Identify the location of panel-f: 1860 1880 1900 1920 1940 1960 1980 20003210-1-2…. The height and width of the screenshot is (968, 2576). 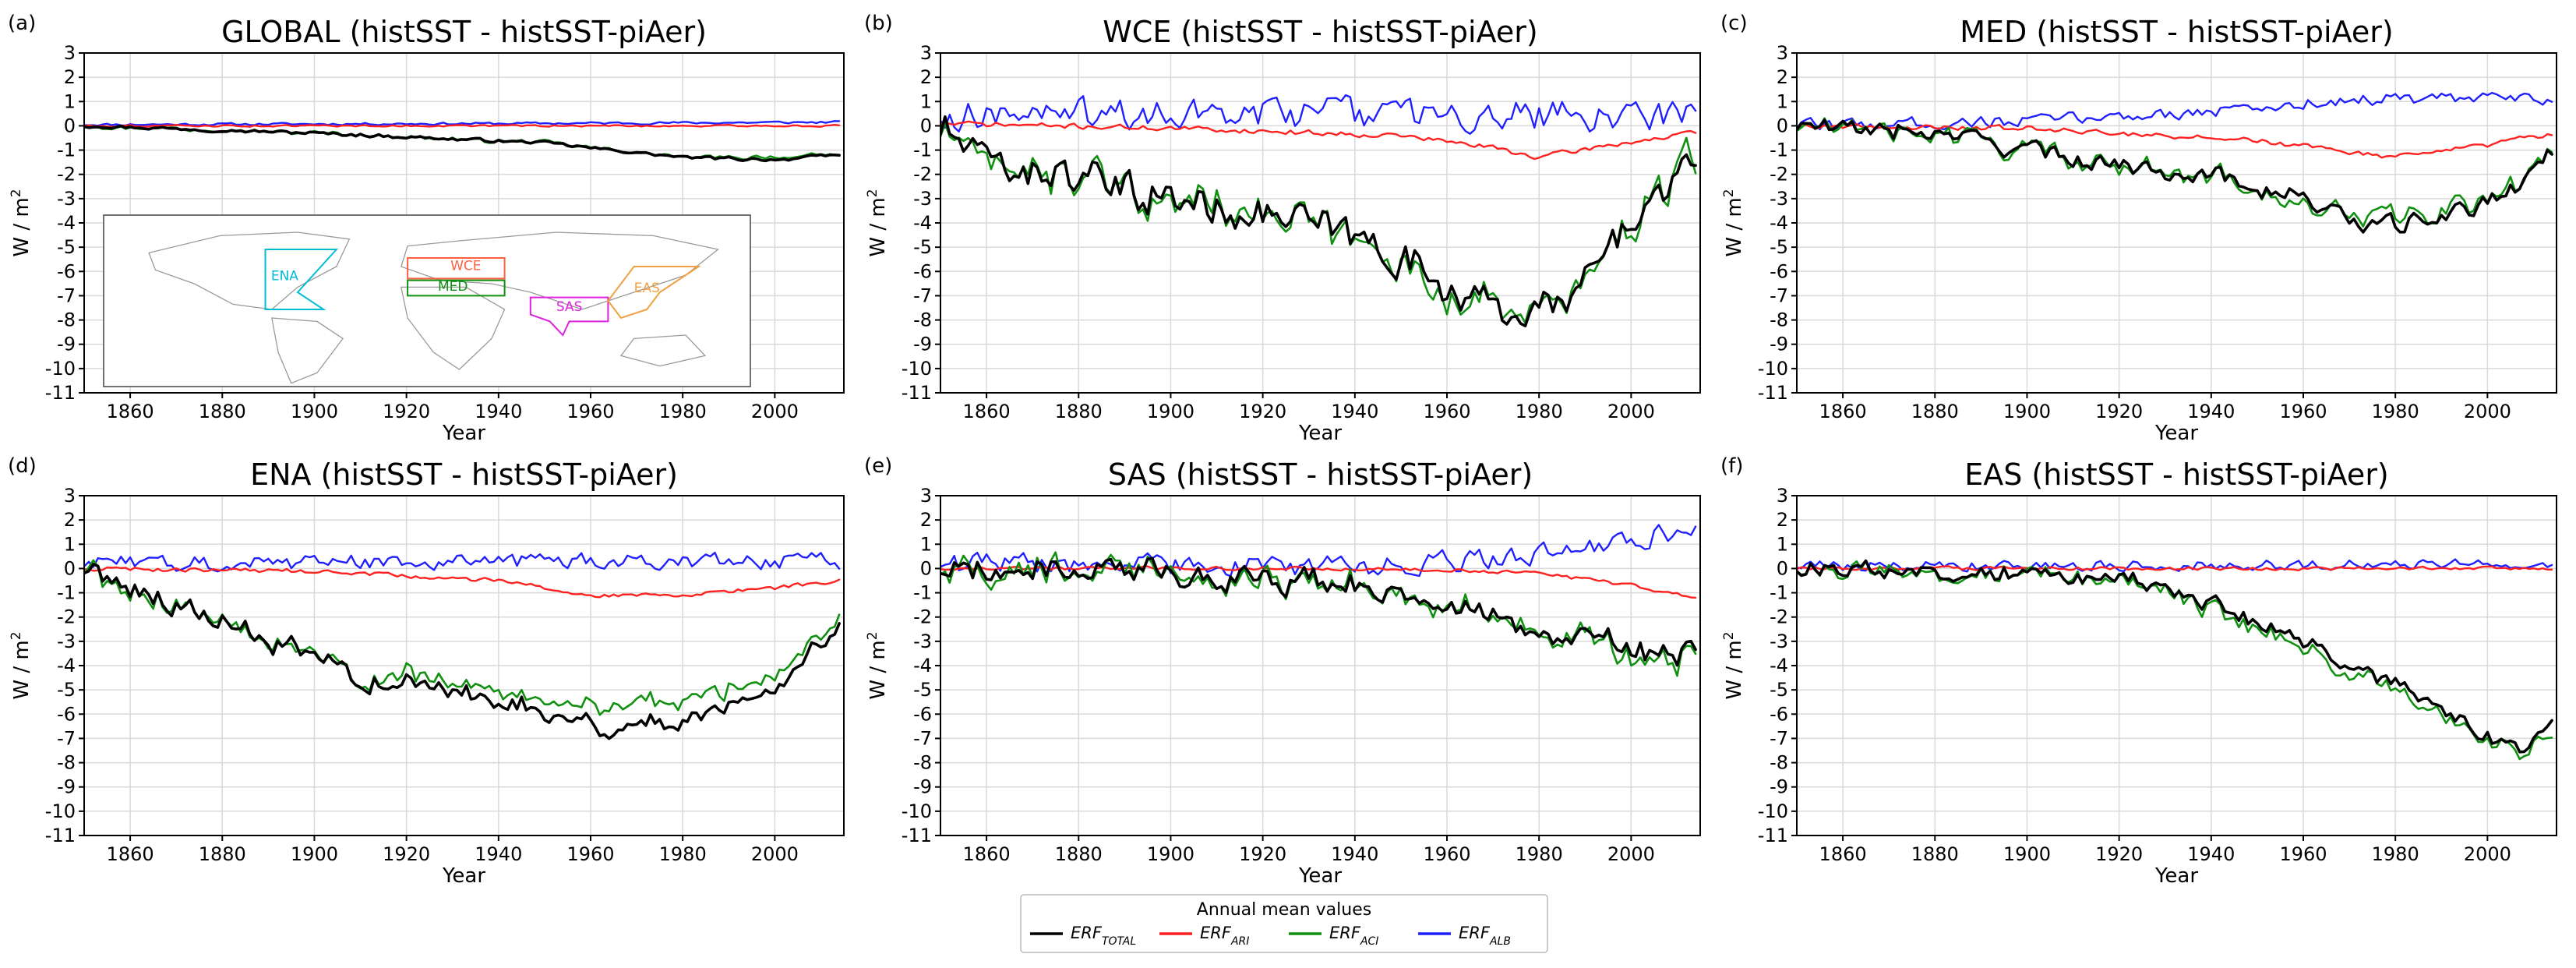
(2138, 671).